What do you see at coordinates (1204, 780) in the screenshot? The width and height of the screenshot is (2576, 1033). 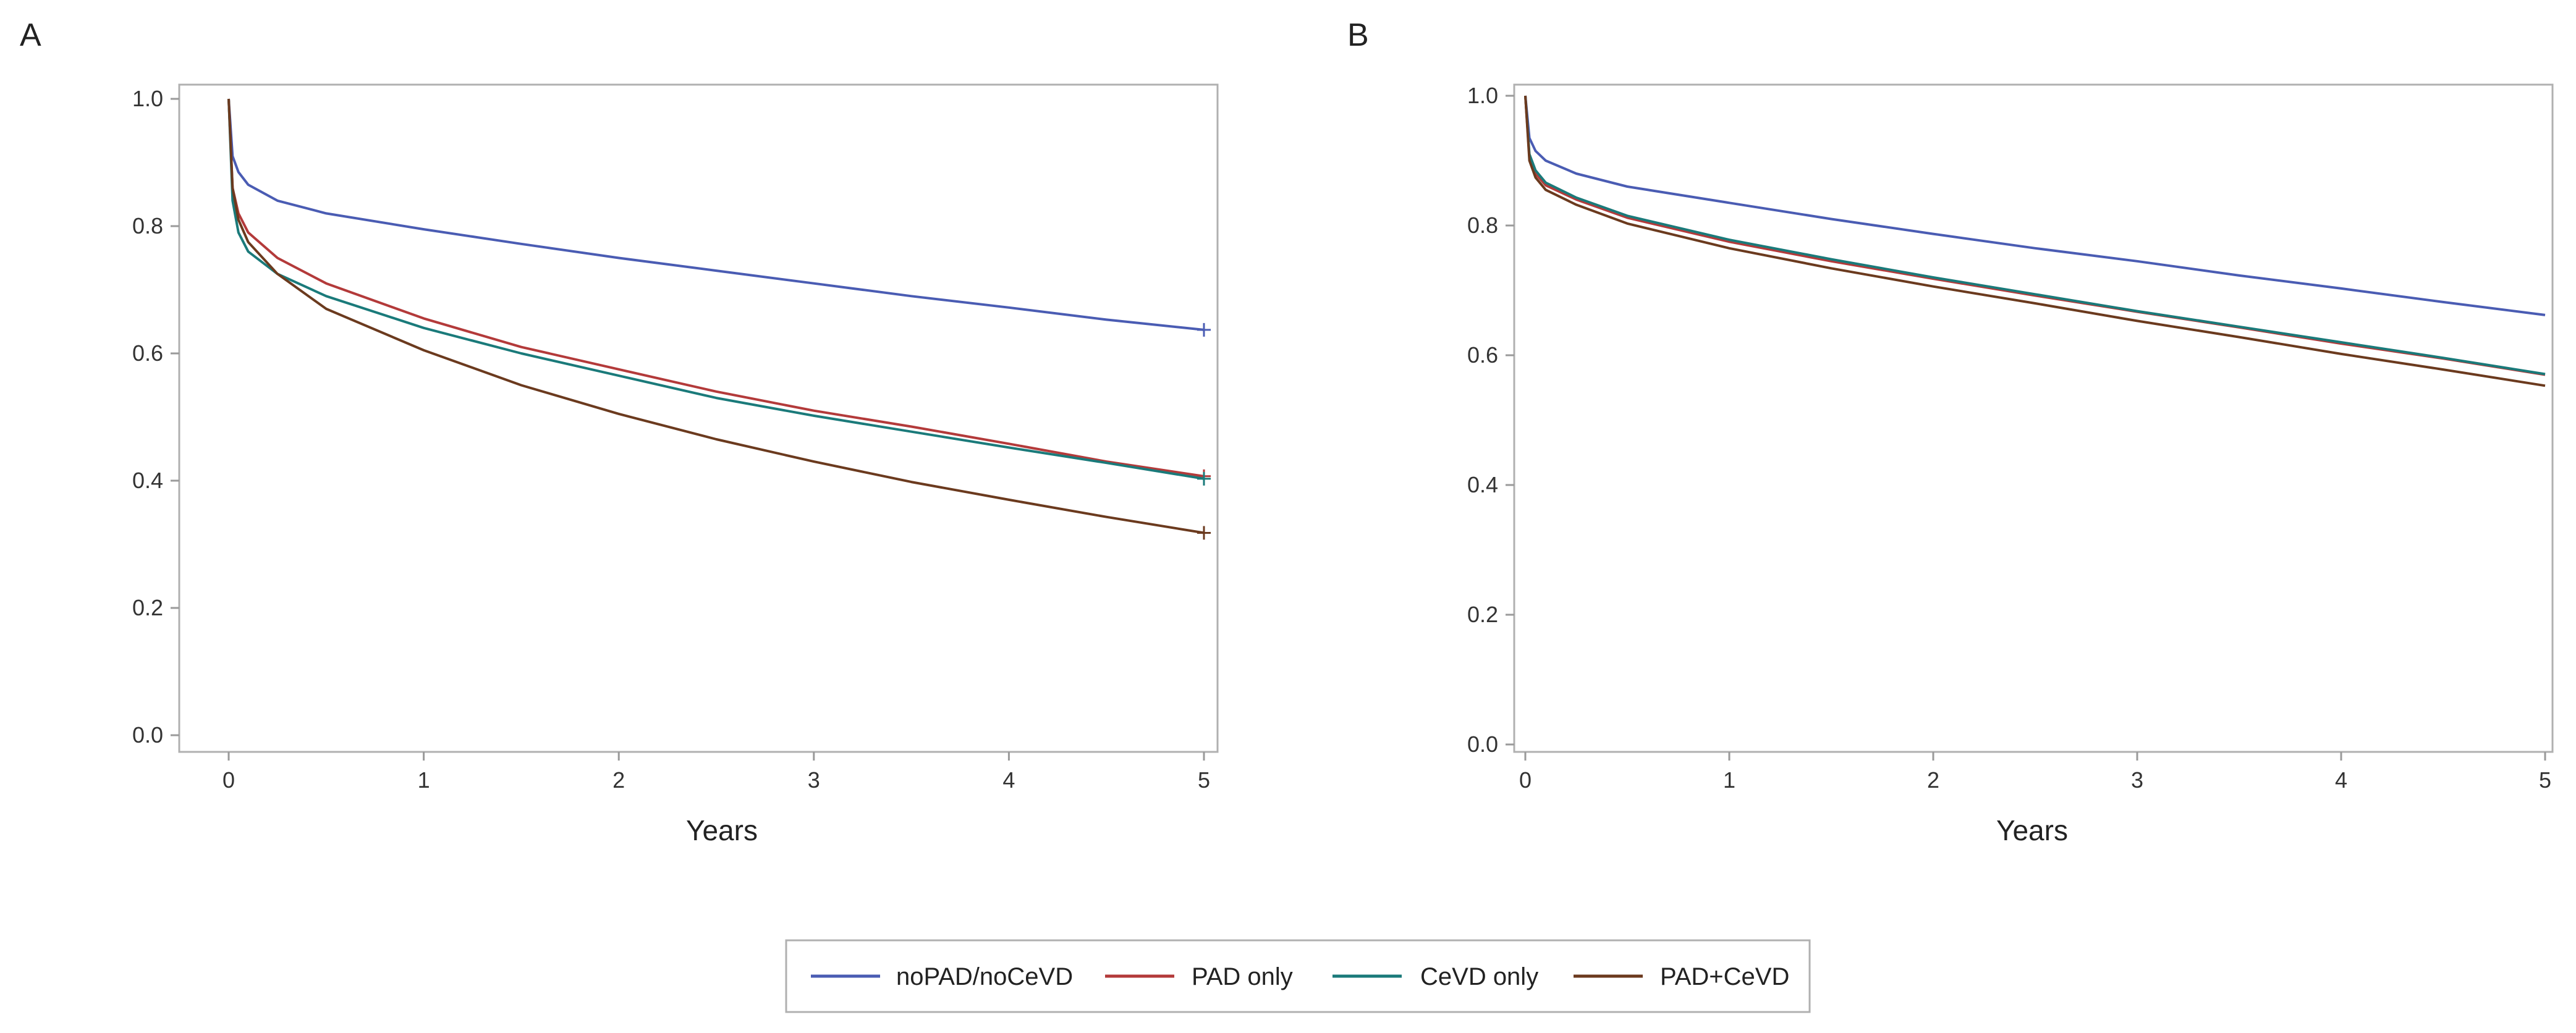 I see `panel-a-x-tick-label: 5` at bounding box center [1204, 780].